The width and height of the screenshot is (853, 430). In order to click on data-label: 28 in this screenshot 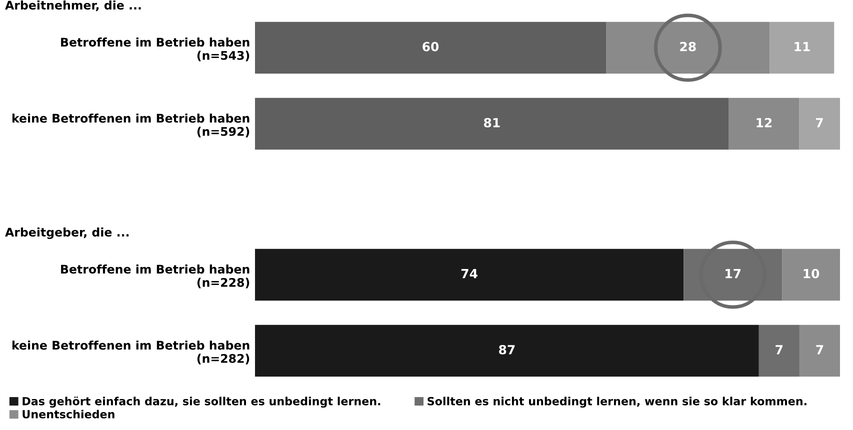, I will do `click(688, 47)`.